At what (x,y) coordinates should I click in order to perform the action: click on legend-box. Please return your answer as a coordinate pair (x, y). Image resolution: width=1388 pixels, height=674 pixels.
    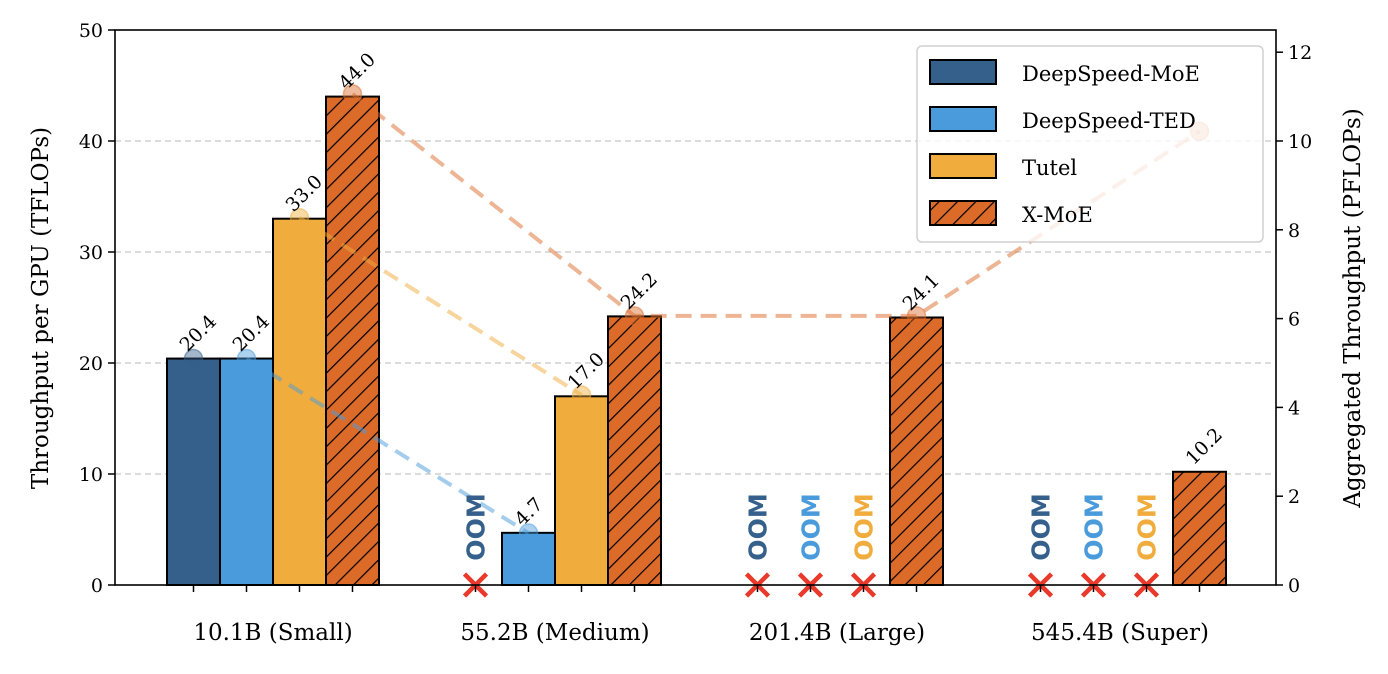
    Looking at the image, I should click on (1090, 144).